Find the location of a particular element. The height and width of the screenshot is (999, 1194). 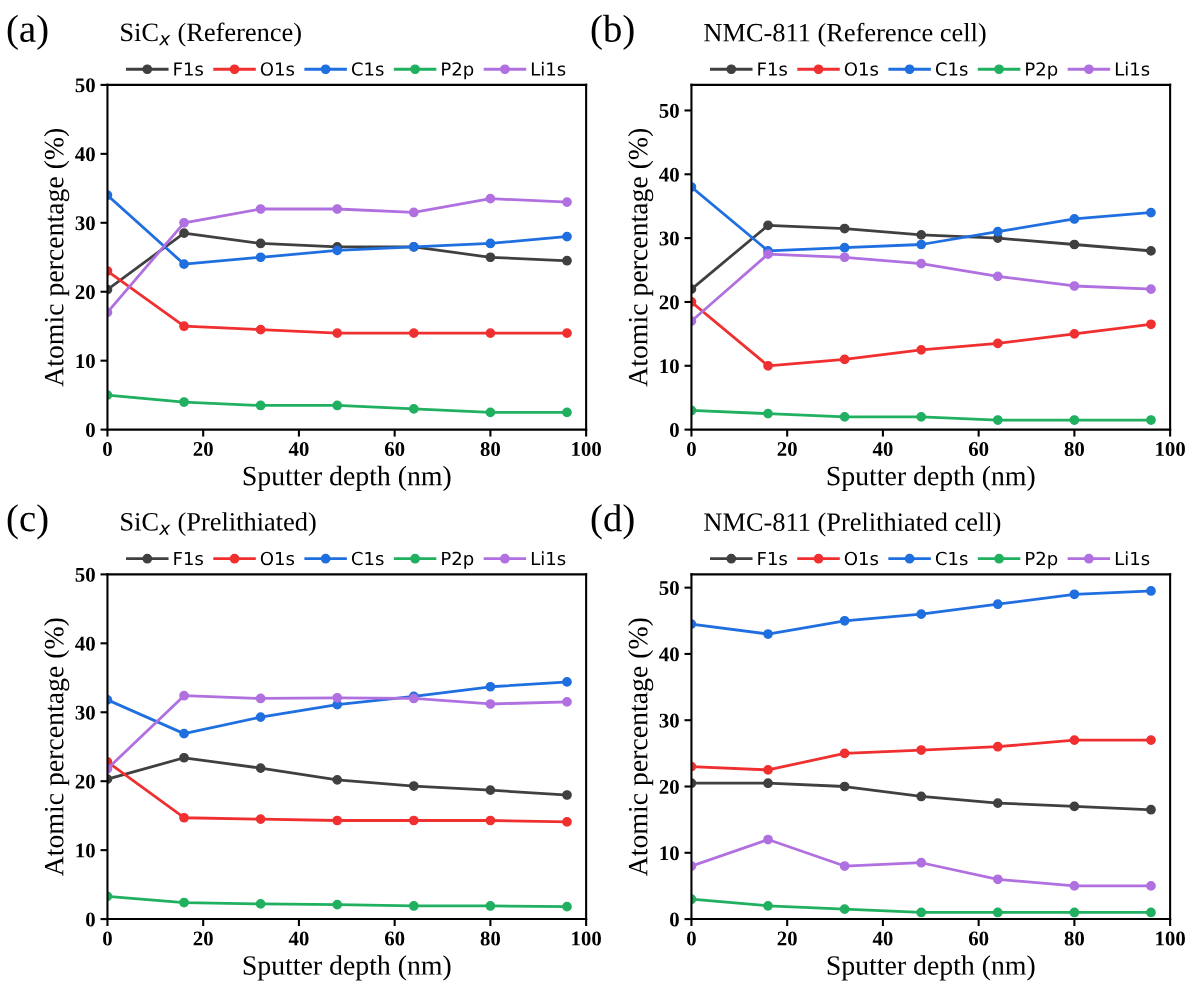

chart-title: (c) is located at coordinates (27, 522).